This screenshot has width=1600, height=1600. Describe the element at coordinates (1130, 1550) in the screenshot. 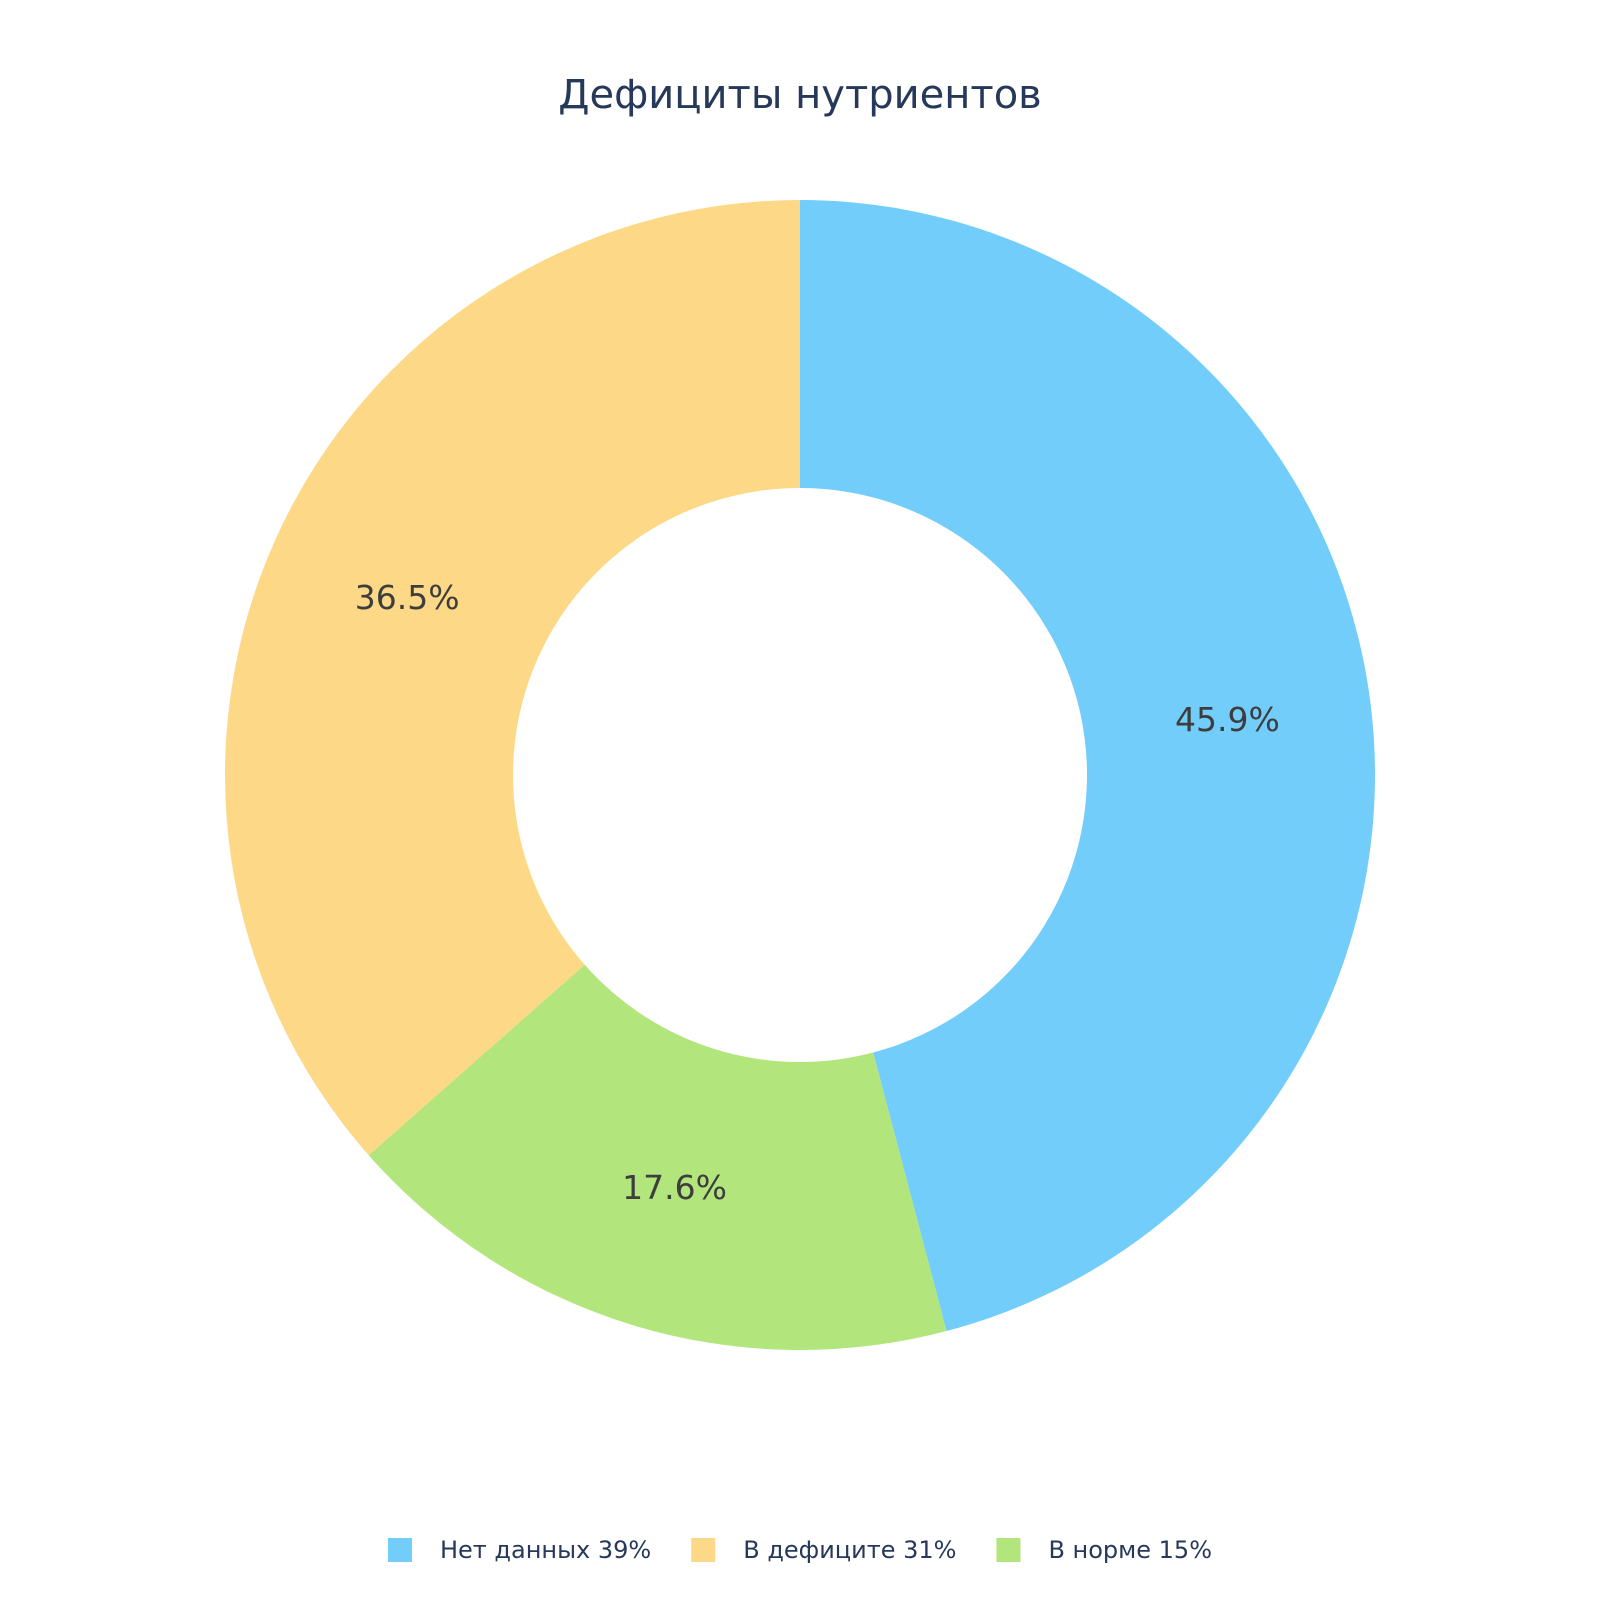

I see `legend-label-3: В норме 15%` at that location.